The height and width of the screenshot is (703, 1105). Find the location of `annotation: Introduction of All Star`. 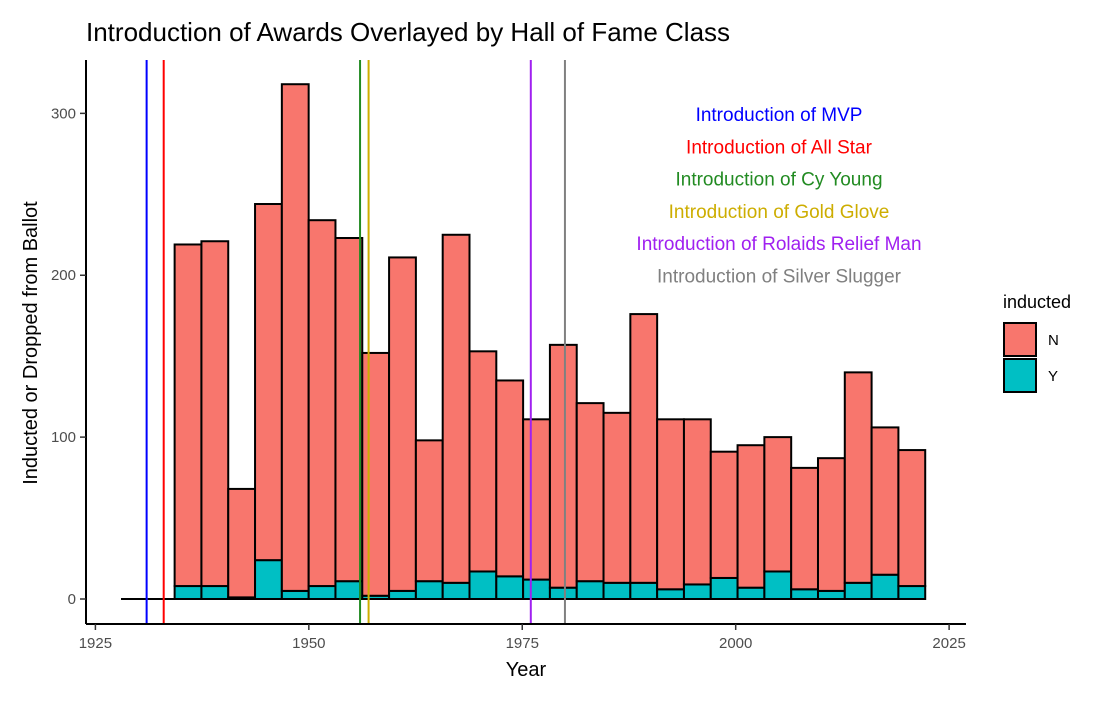

annotation: Introduction of All Star is located at coordinates (779, 147).